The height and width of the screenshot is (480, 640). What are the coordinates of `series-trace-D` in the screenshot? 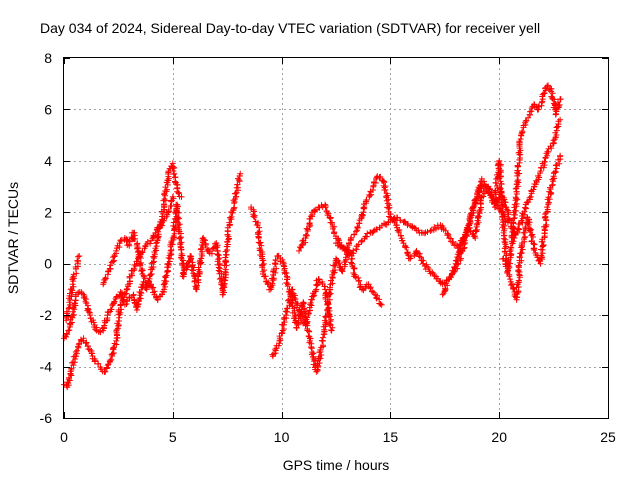 It's located at (142, 226).